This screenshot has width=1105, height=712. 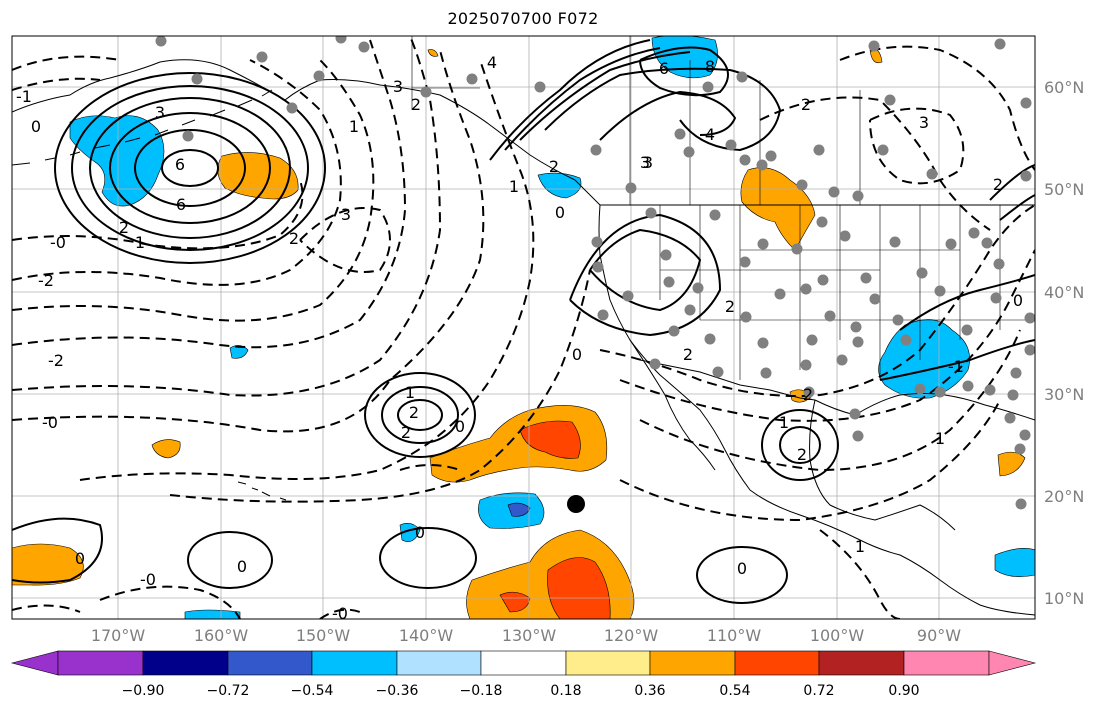 What do you see at coordinates (1064, 189) in the screenshot?
I see `lat-label-50n: 50°N` at bounding box center [1064, 189].